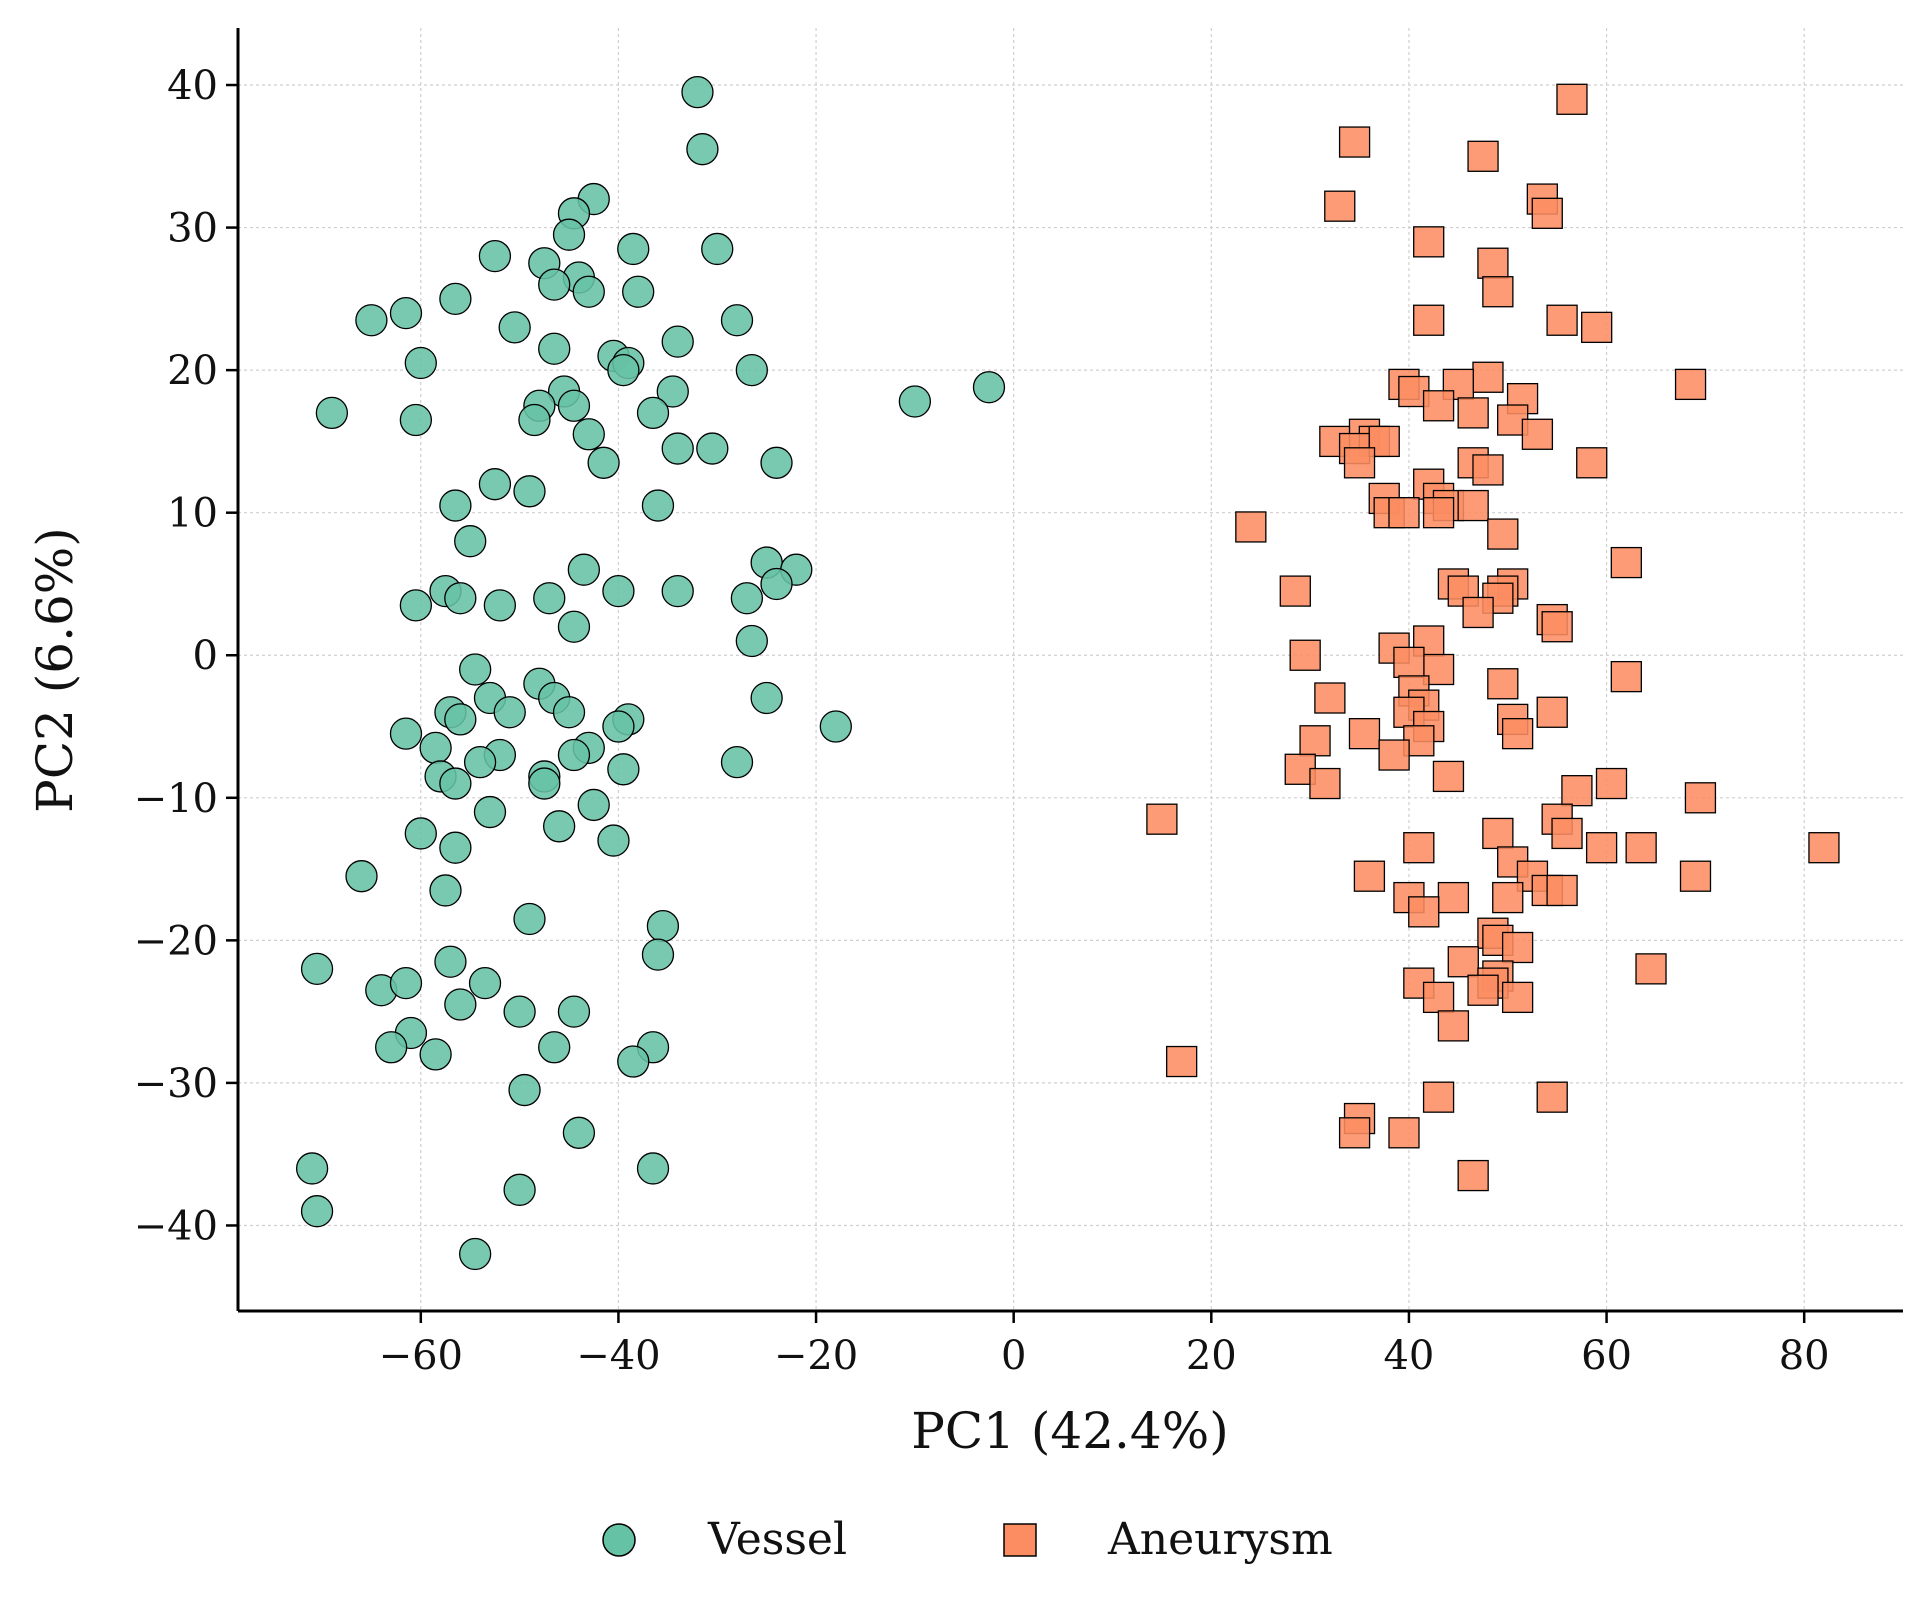  What do you see at coordinates (1013, 1356) in the screenshot?
I see `x-tick-label: 0` at bounding box center [1013, 1356].